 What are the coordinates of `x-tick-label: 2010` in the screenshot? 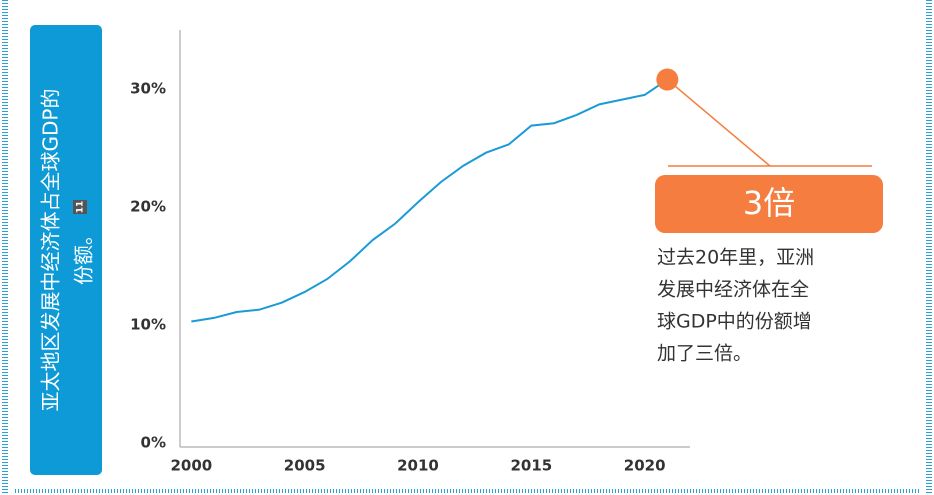 It's located at (418, 466).